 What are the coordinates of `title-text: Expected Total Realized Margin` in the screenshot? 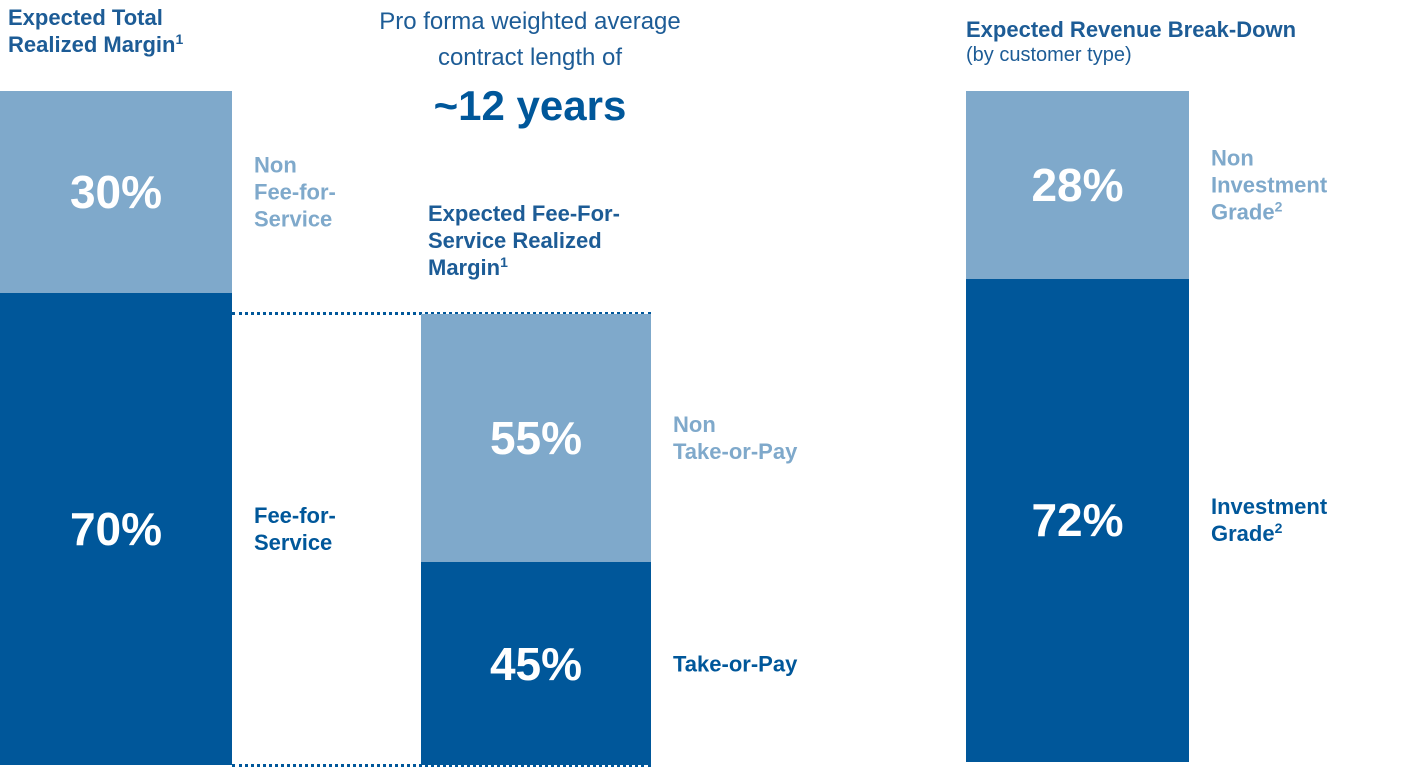 It's located at (92, 31).